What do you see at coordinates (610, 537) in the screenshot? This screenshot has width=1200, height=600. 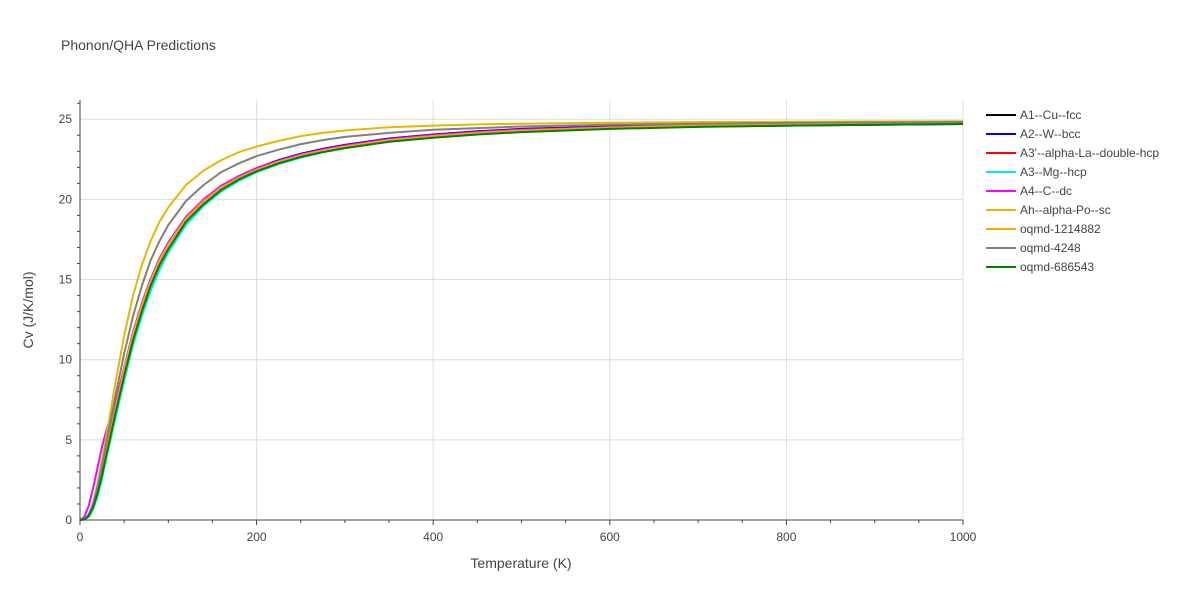 I see `x-tick-label: 600` at bounding box center [610, 537].